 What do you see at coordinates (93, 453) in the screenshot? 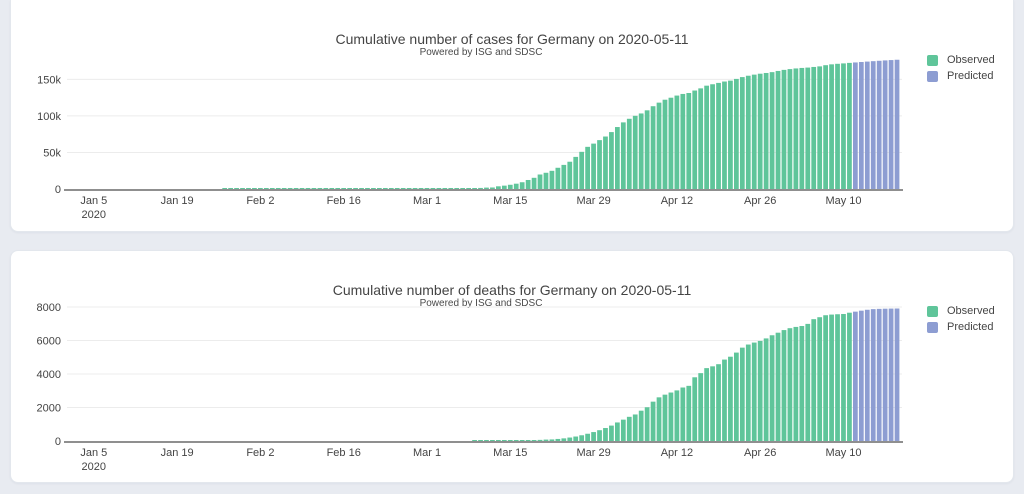
I see `x-tick-label: Jan 5` at bounding box center [93, 453].